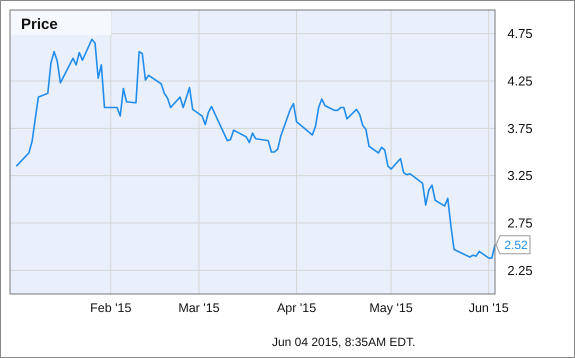 The height and width of the screenshot is (358, 575). I want to click on y-tick-label: 3.75, so click(520, 128).